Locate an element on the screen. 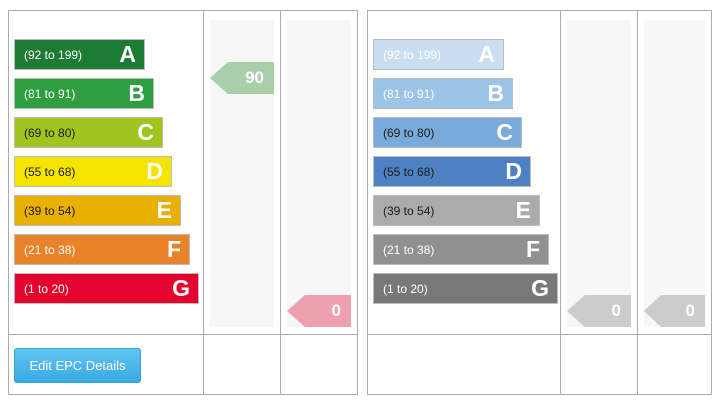 Image resolution: width=721 pixels, height=400 pixels. edit-epc-details-button: Edit EPC Details is located at coordinates (77, 365).